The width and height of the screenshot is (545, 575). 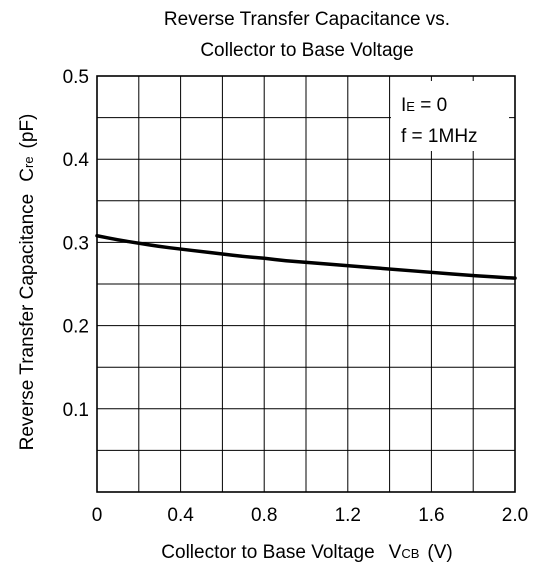 I want to click on annotation-box, so click(x=450, y=116).